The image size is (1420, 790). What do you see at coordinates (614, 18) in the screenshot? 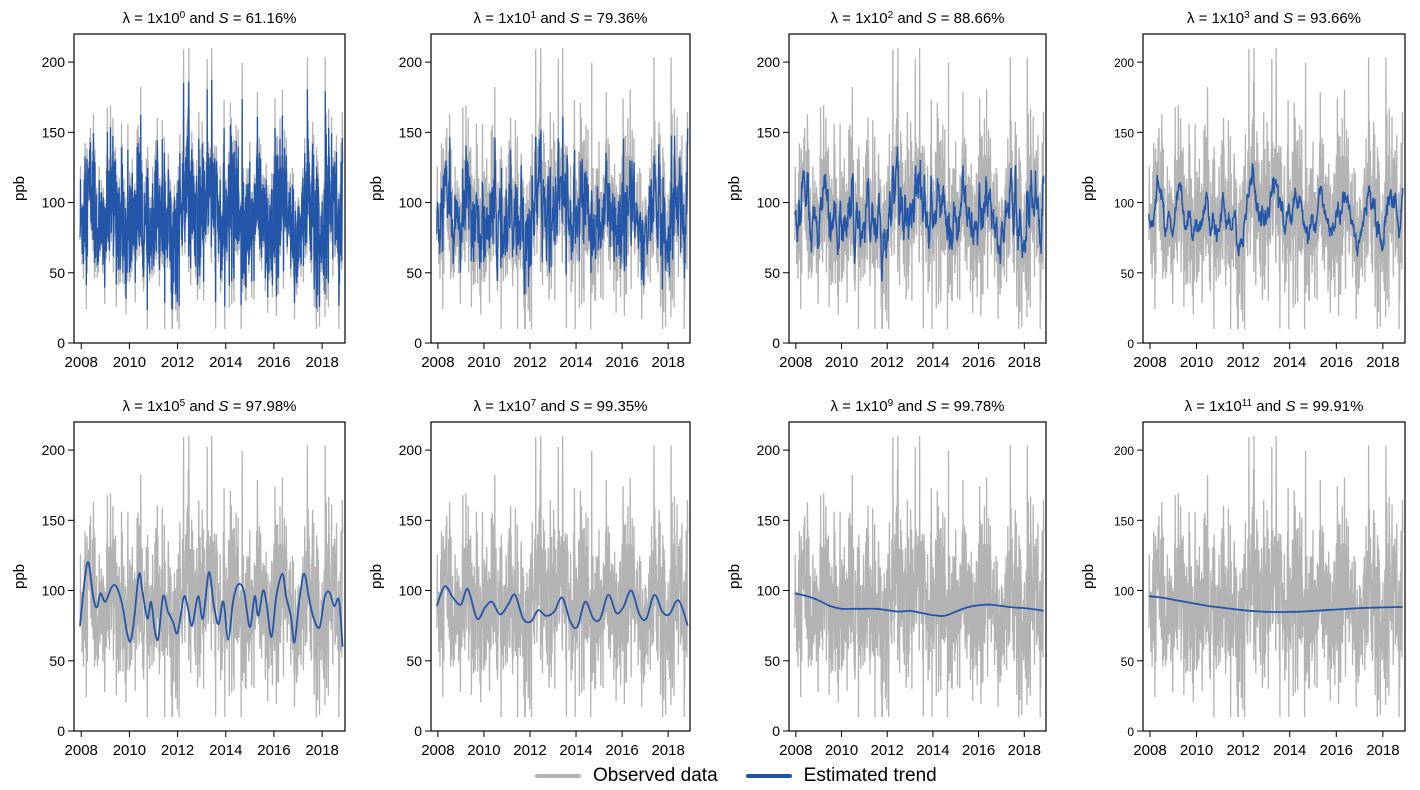
I see `title-s-value: = 79.36%` at bounding box center [614, 18].